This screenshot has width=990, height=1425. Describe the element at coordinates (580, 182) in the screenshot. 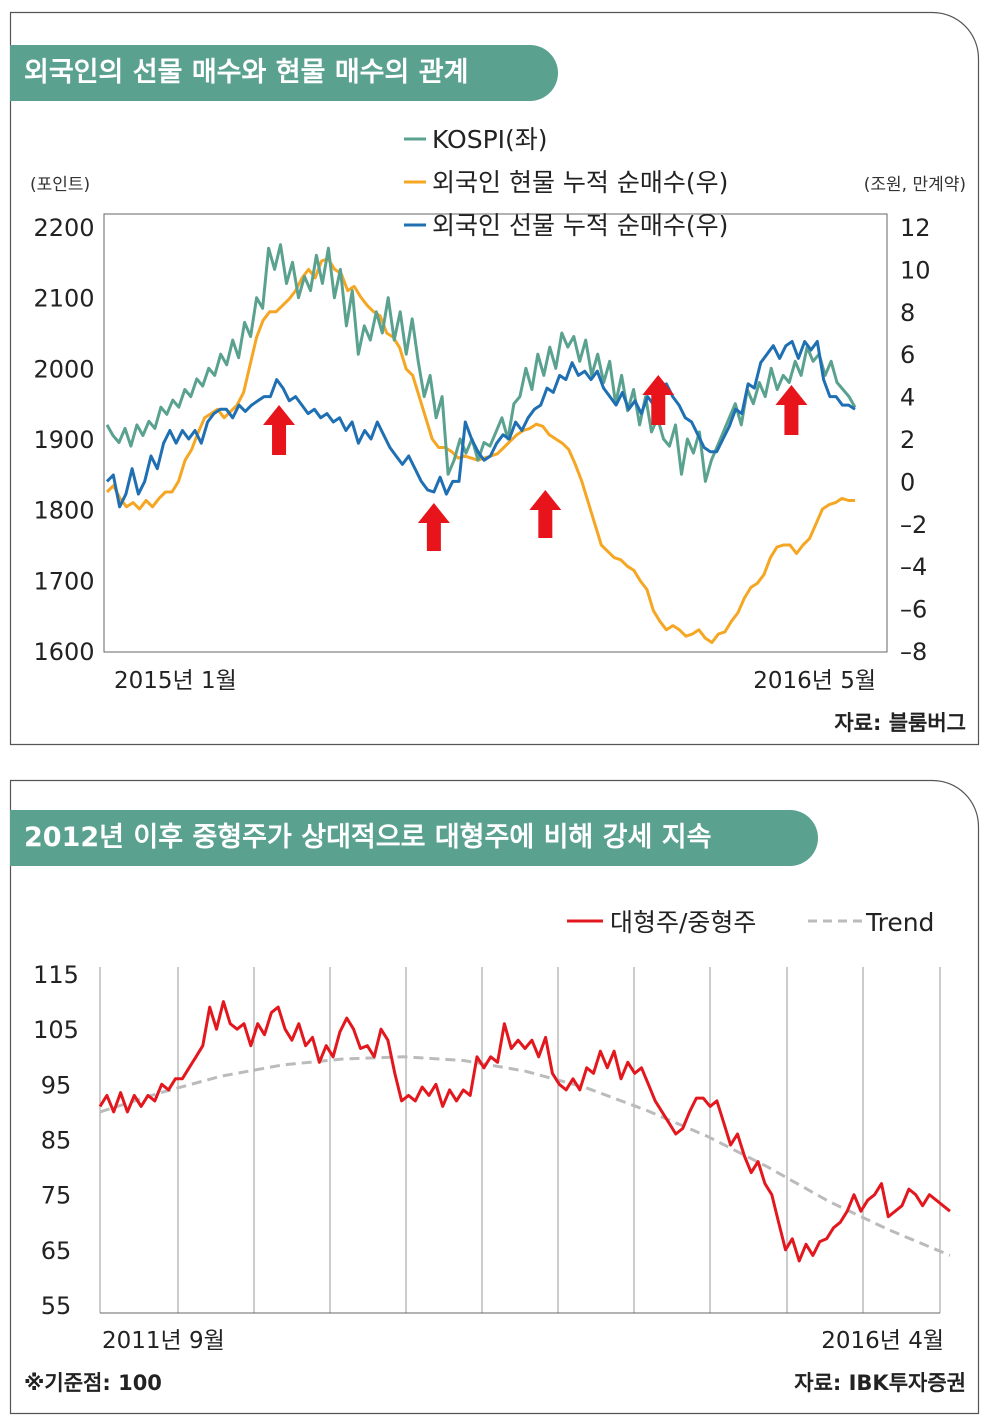

I see `legend-label-spot: 외국인 현물 누적 순매수(우)` at that location.